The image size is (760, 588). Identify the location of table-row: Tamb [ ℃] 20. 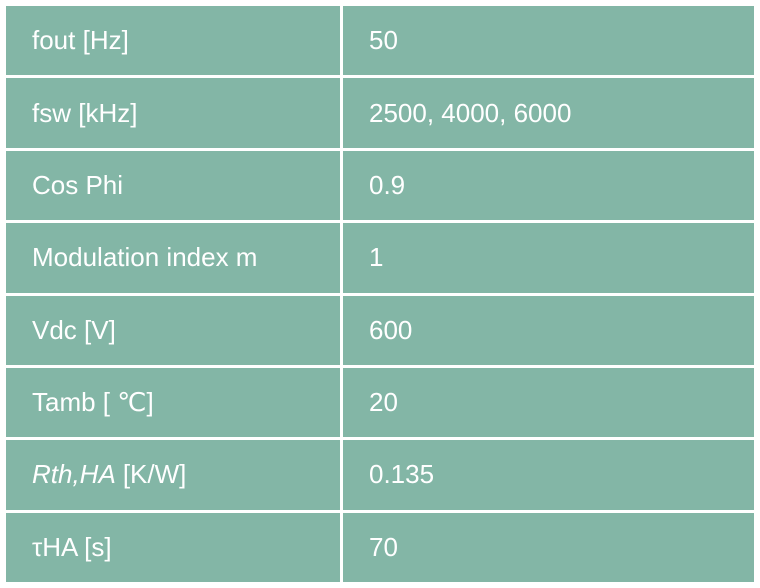
(380, 402).